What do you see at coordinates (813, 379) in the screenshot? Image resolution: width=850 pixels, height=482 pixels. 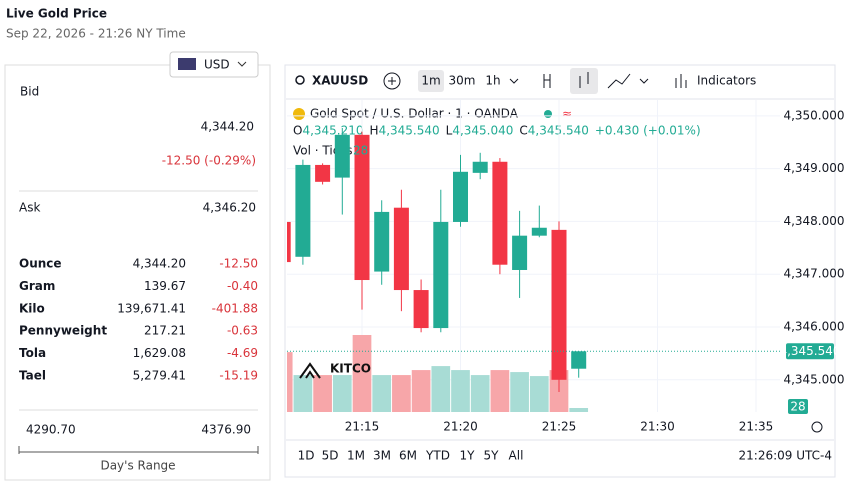 I see `y-tick-label: 4,345.000` at bounding box center [813, 379].